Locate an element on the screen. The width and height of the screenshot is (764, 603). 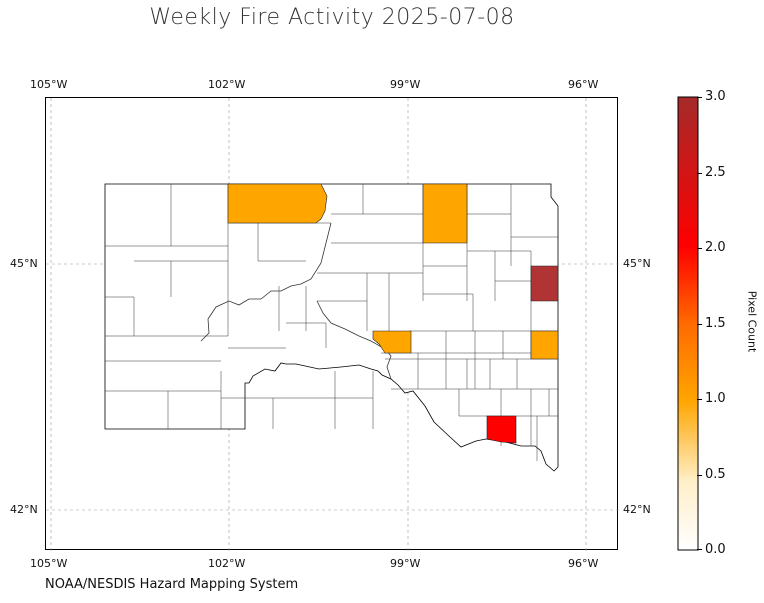
colorbar-tick-label: 2.0 is located at coordinates (715, 247).